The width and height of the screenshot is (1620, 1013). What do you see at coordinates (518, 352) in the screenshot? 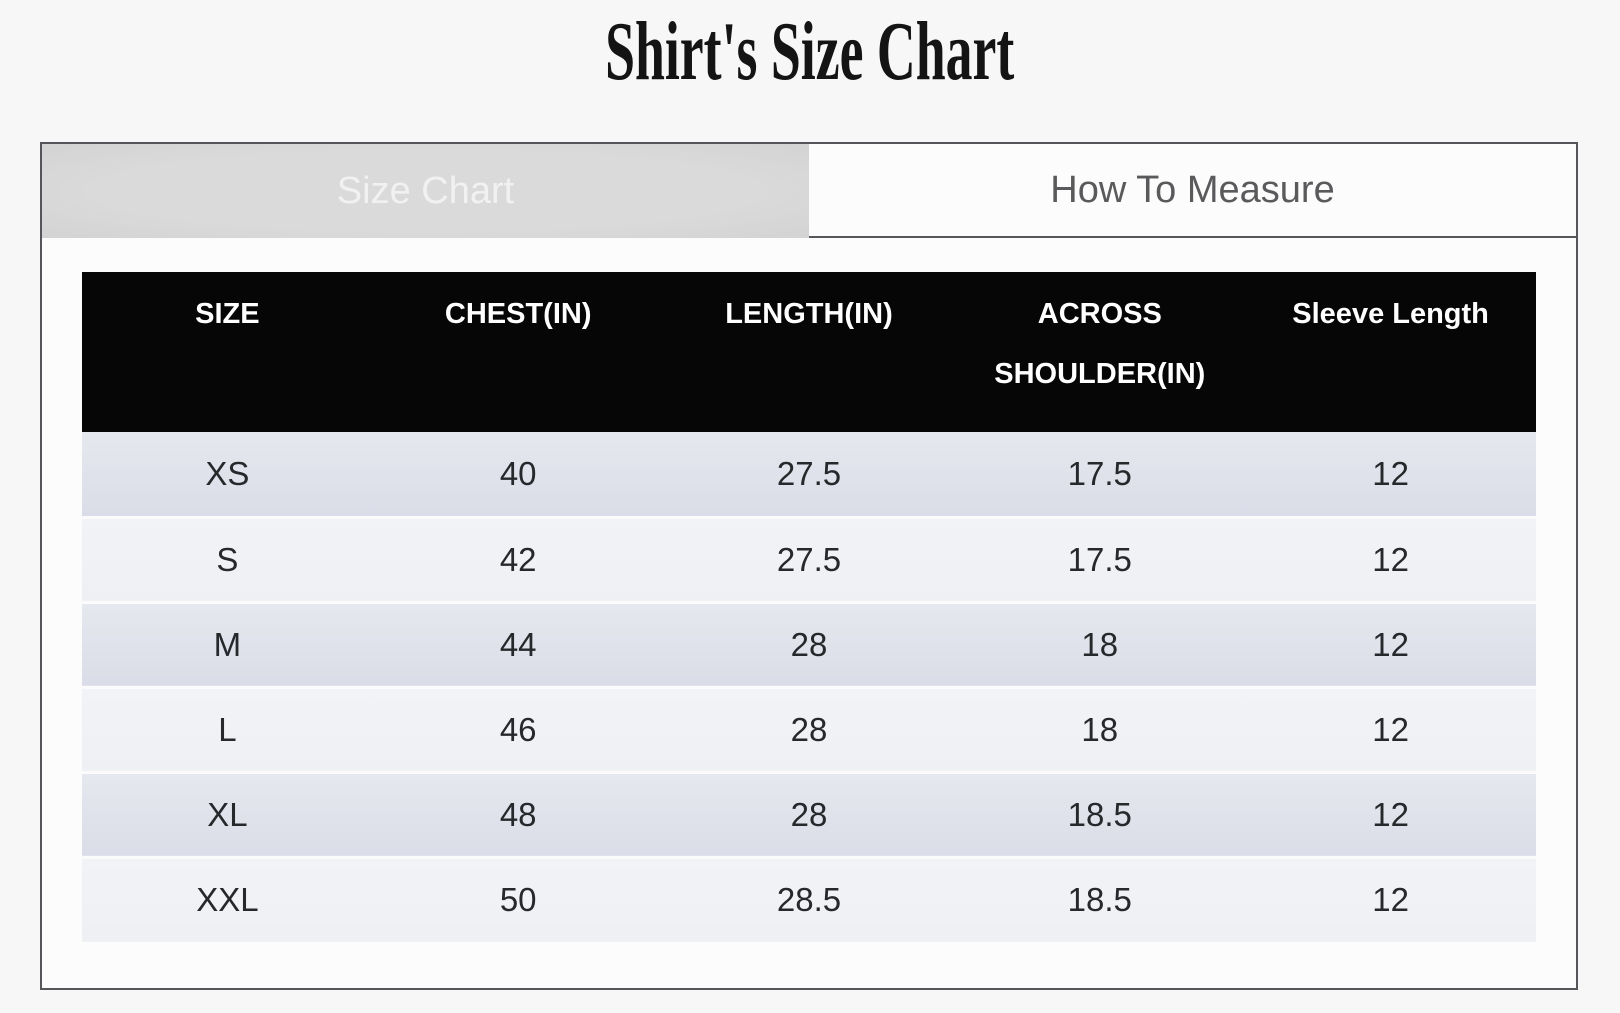
I see `column-header-chest: CHEST(IN)` at bounding box center [518, 352].